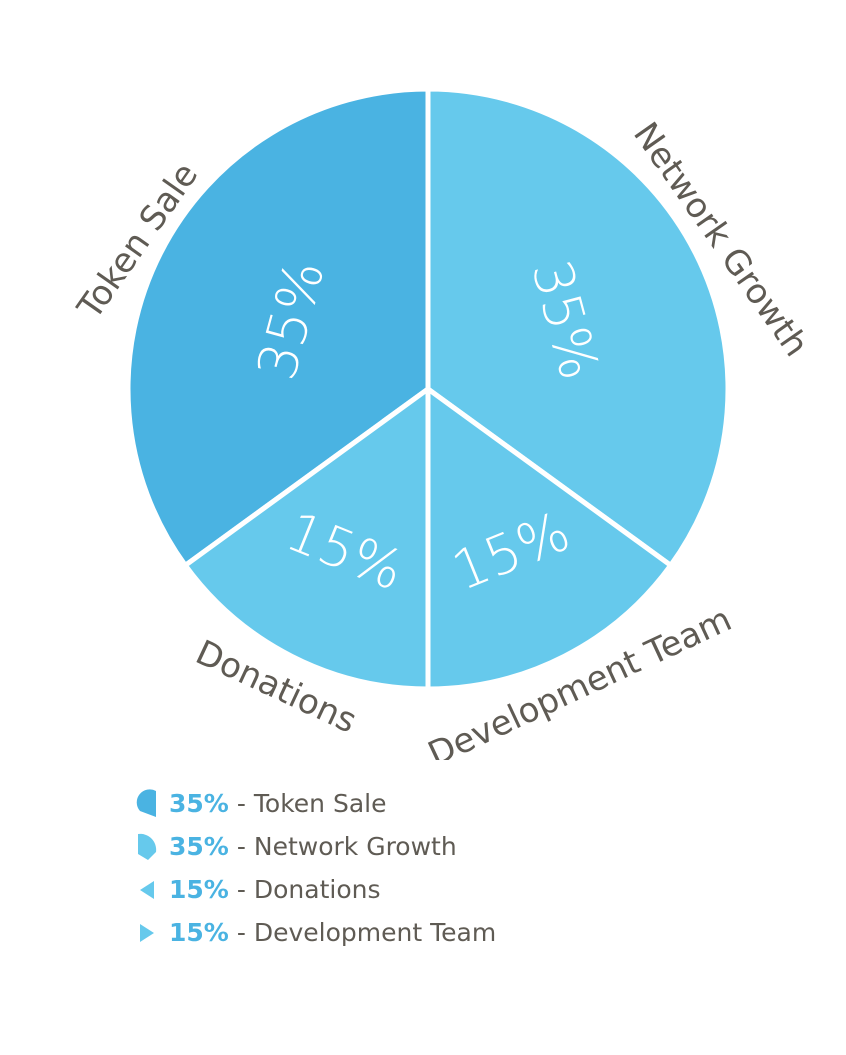 This screenshot has width=846, height=1055. What do you see at coordinates (317, 889) in the screenshot?
I see `legend-label: Donations` at bounding box center [317, 889].